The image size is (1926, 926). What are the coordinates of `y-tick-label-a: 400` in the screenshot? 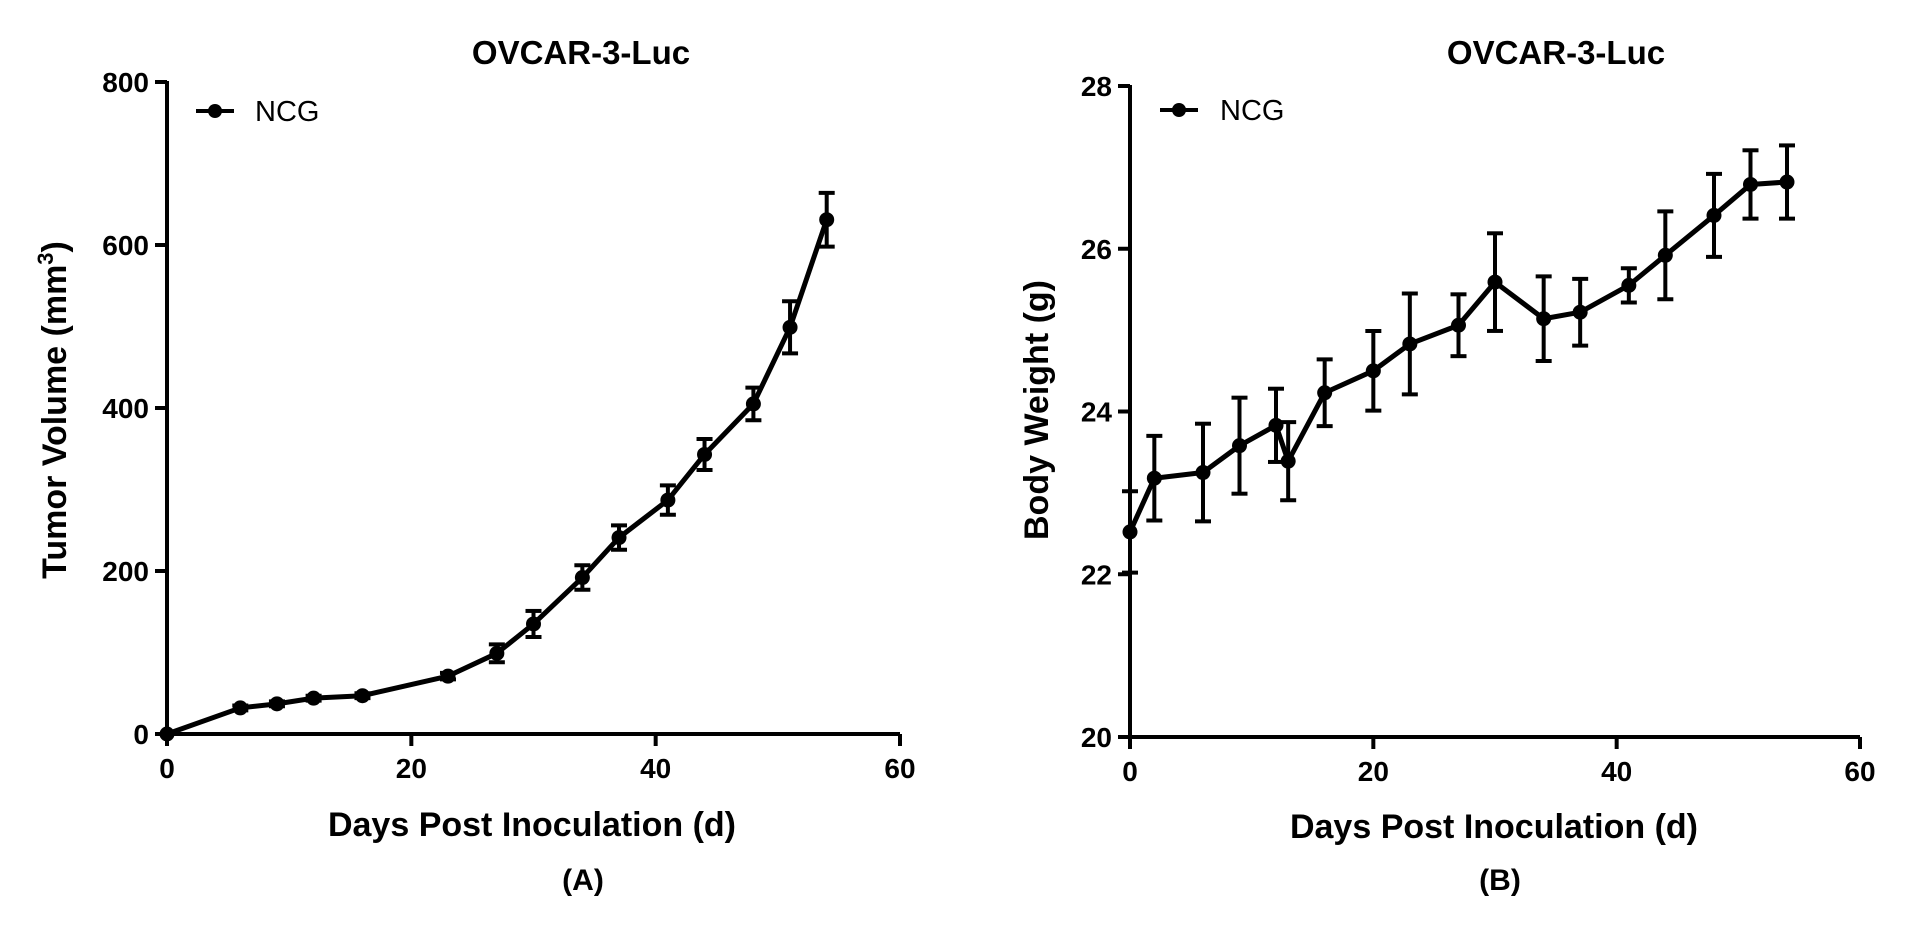 It's located at (125, 408).